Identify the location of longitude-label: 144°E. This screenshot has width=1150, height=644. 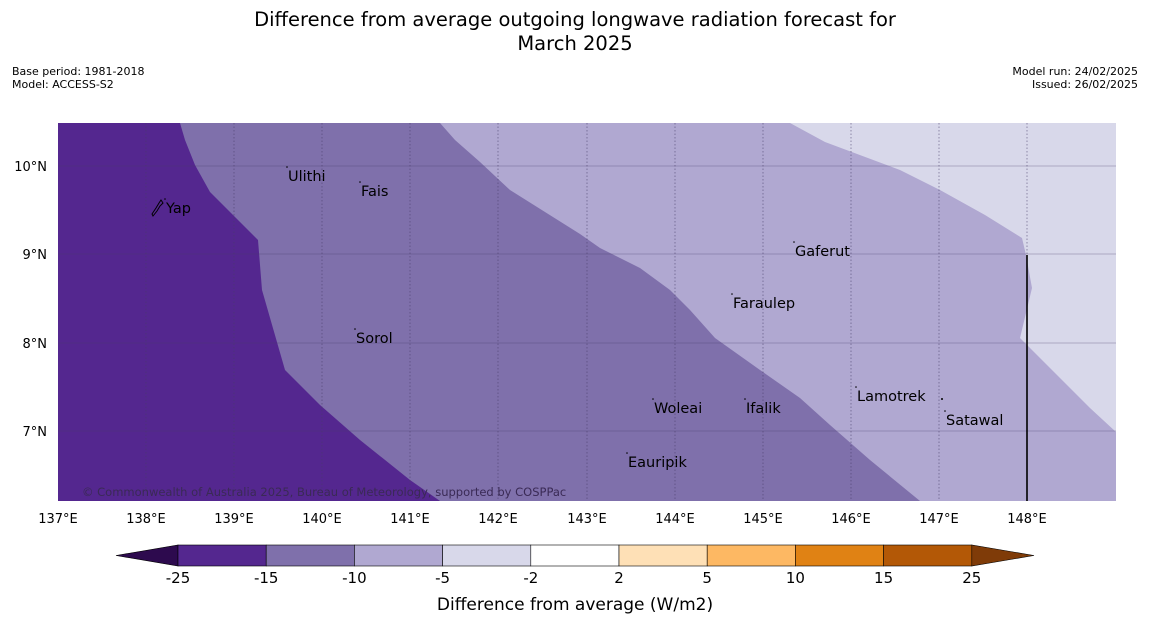
(675, 519).